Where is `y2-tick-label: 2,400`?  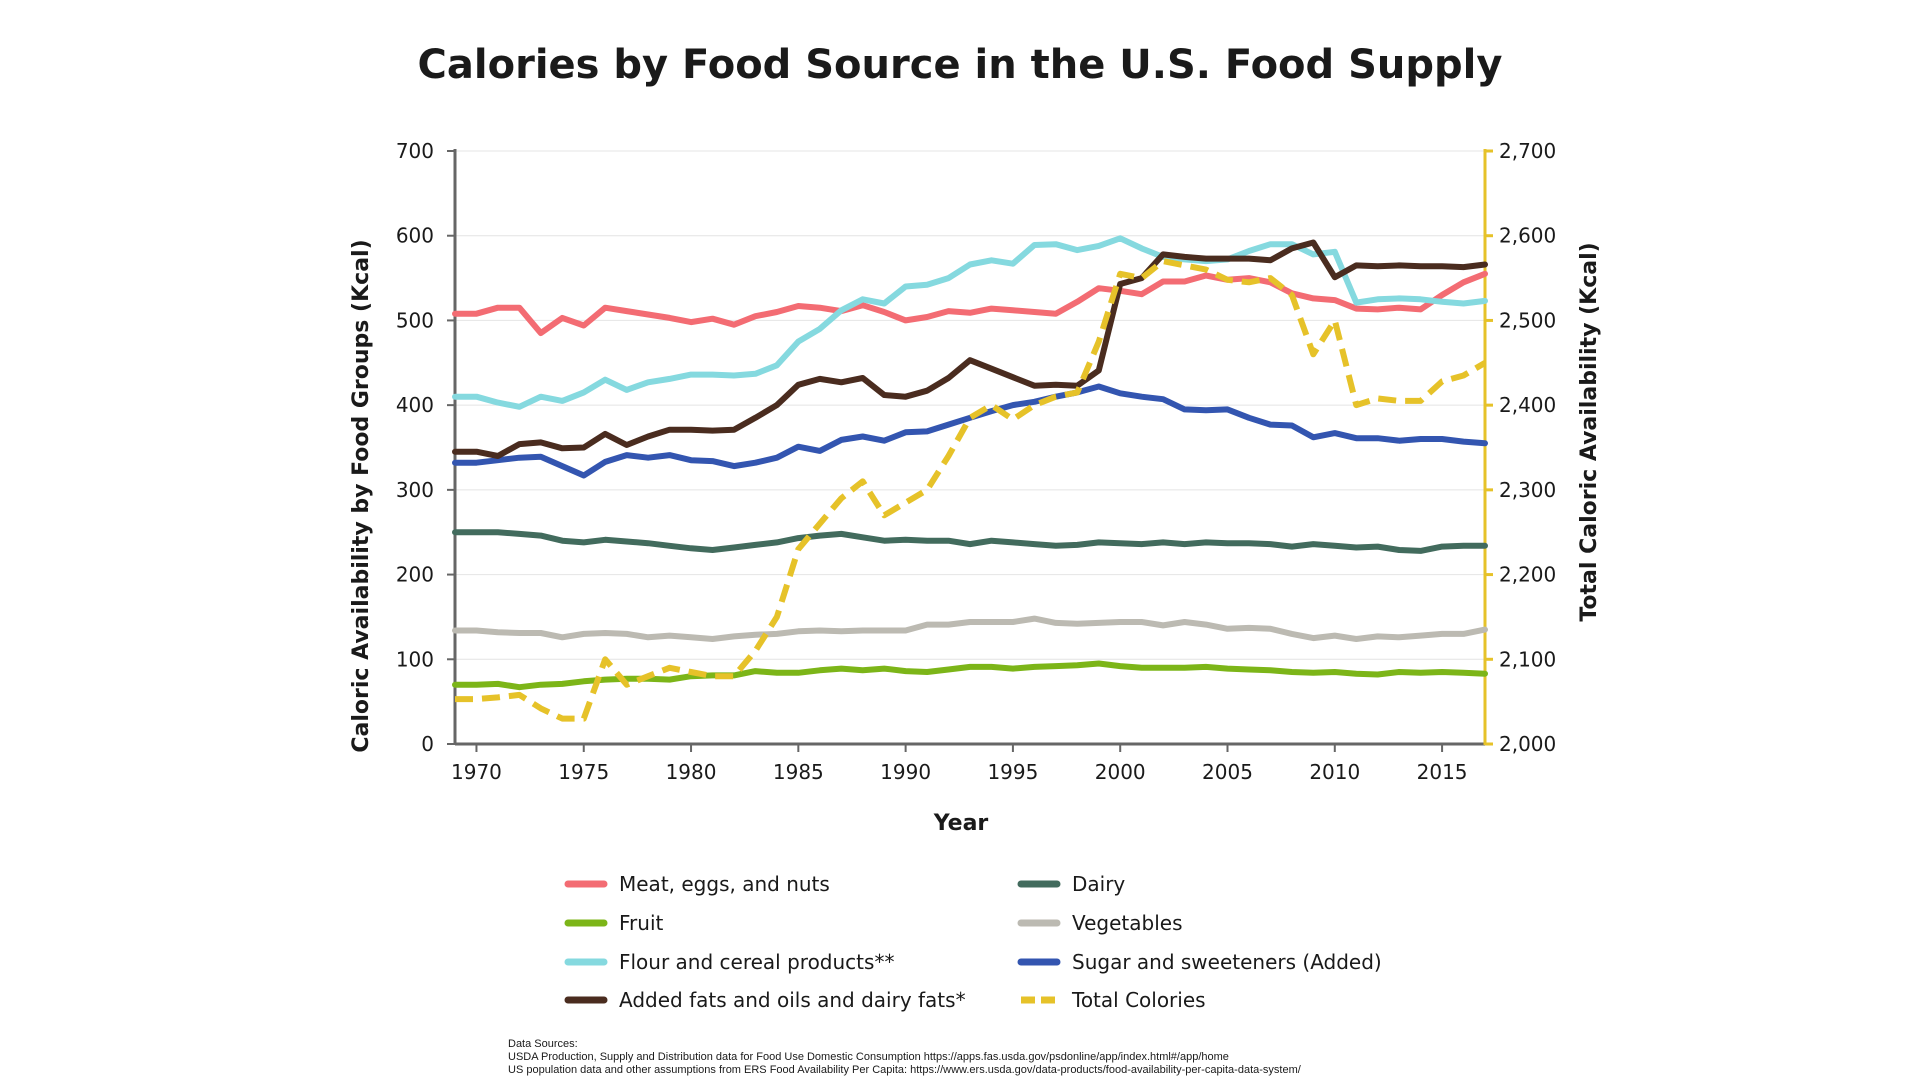
y2-tick-label: 2,400 is located at coordinates (1527, 405).